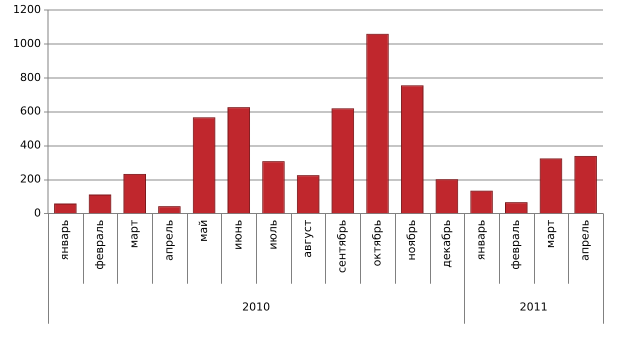 This screenshot has height=339, width=619. Describe the element at coordinates (342, 246) in the screenshot. I see `x-tick-label: сентябрь` at that location.